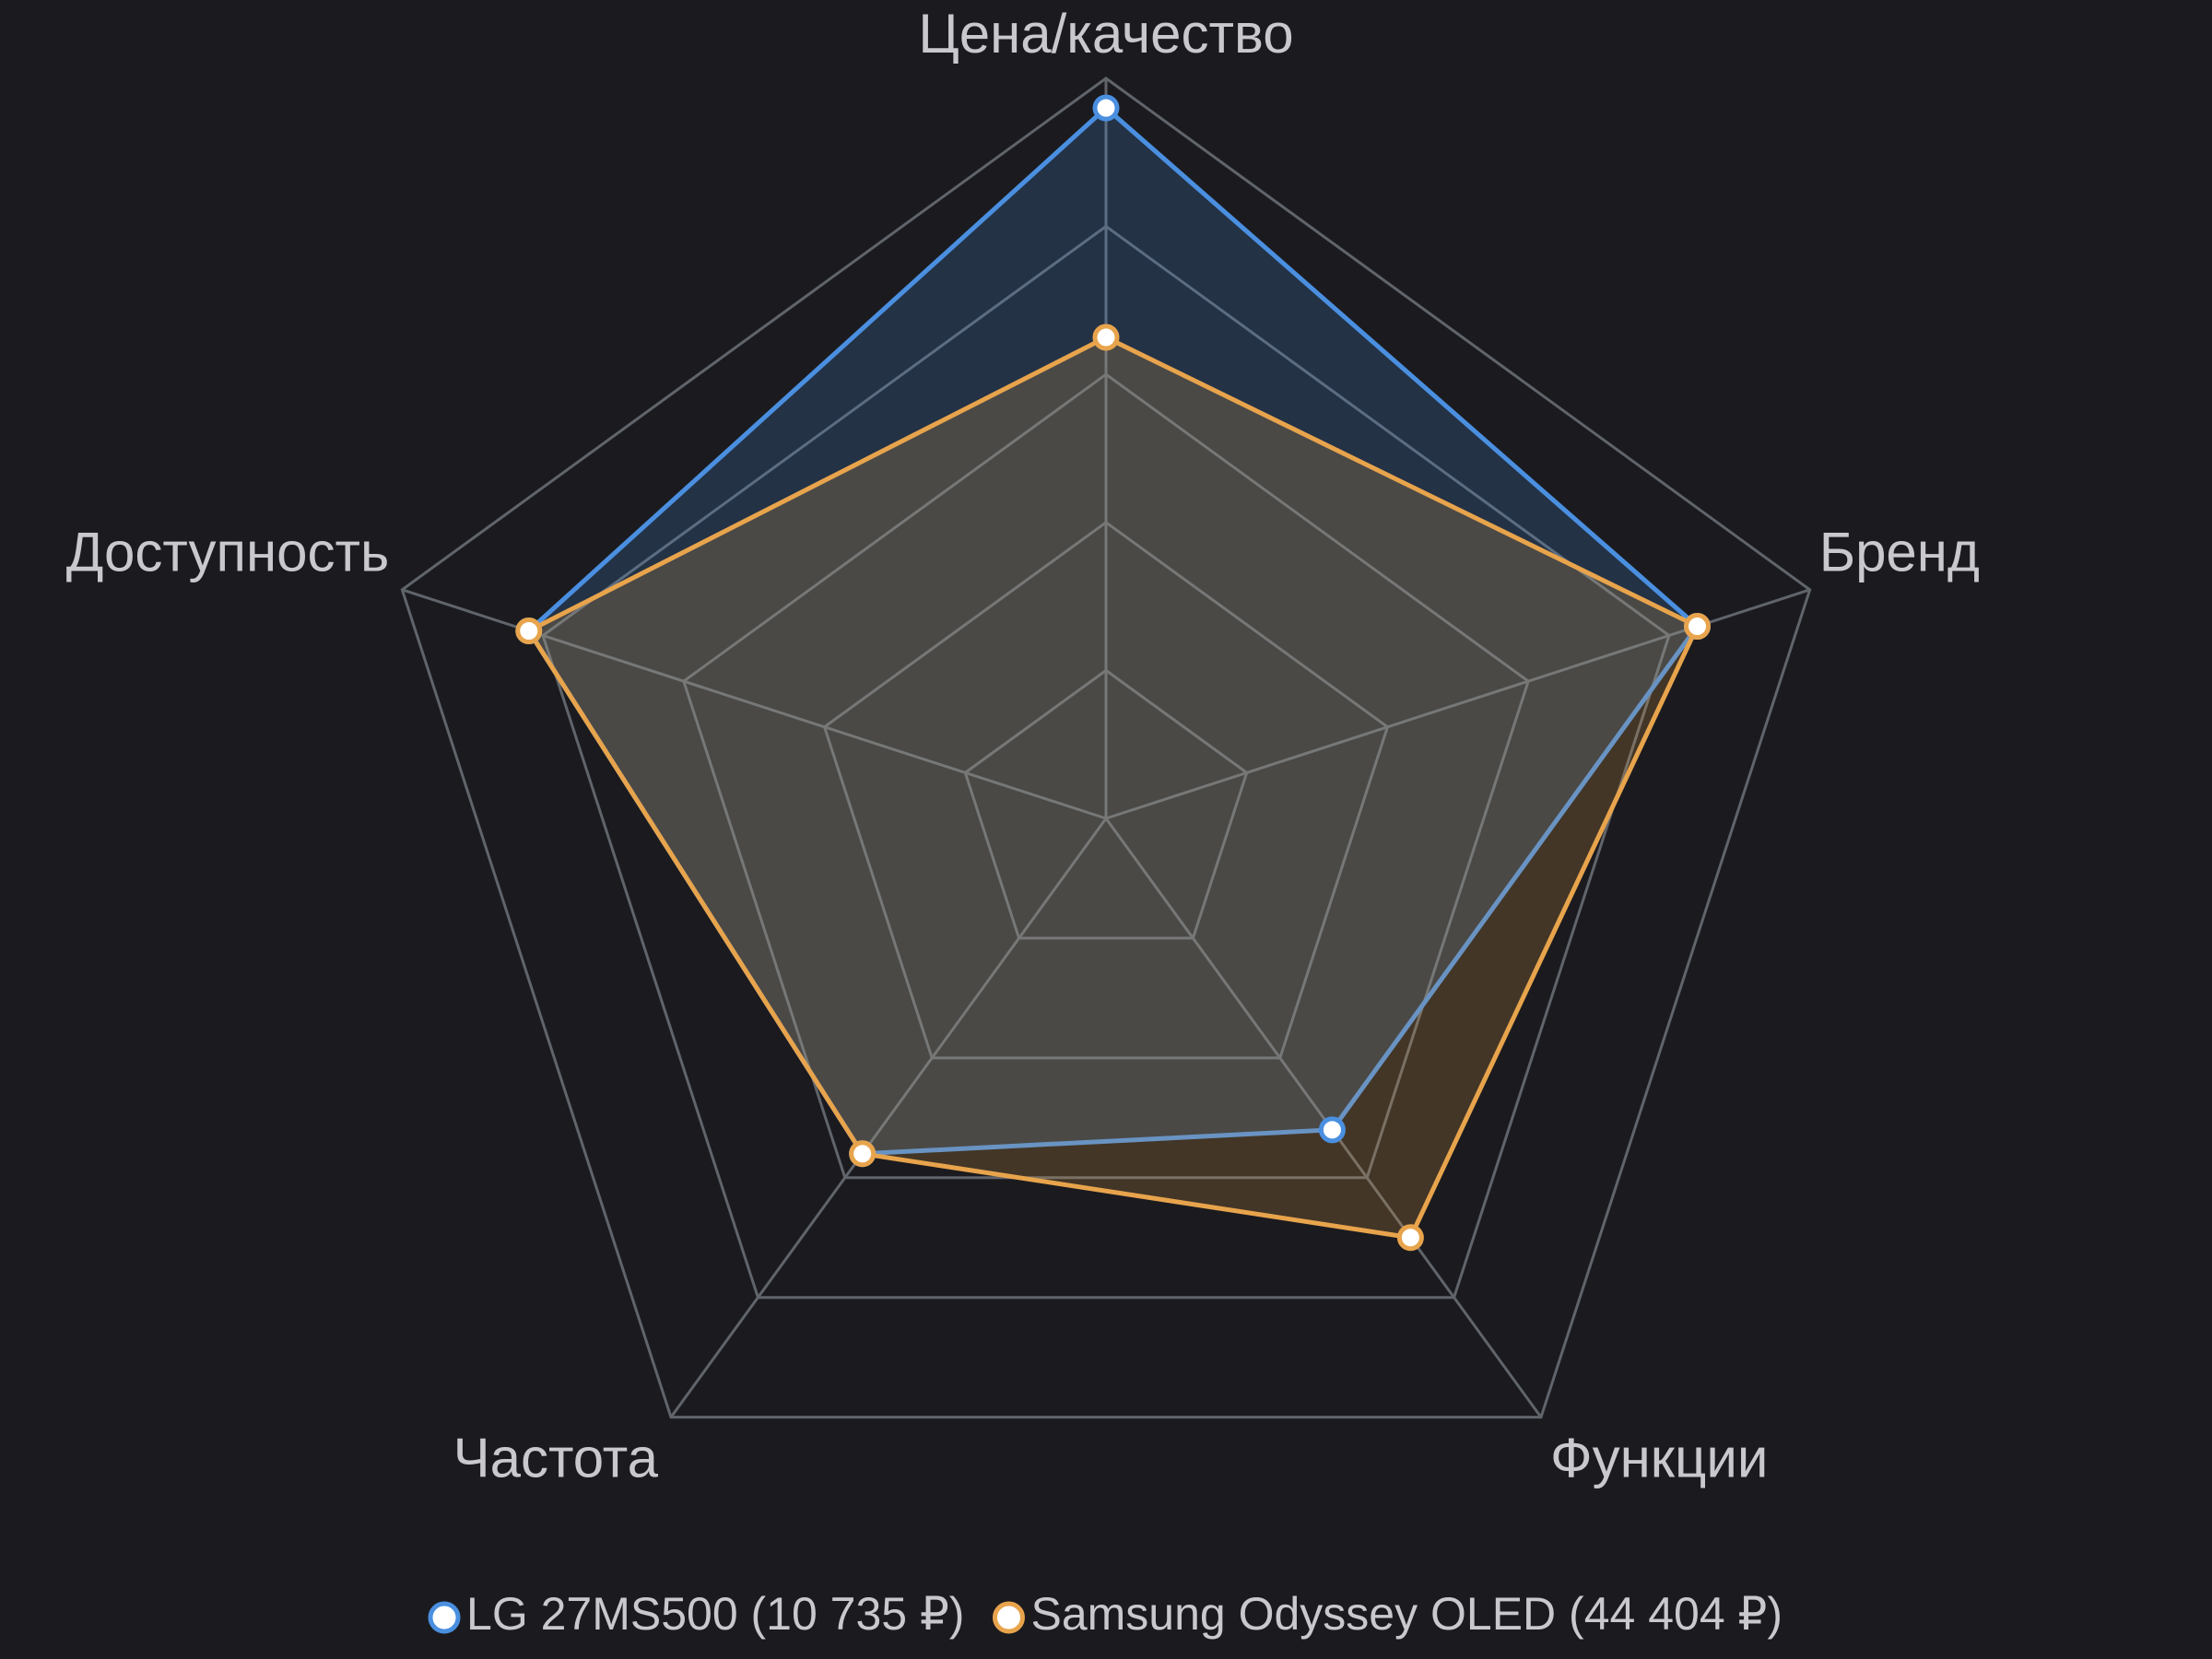 The image size is (2212, 1659). I want to click on axis-label: Цена/качество, so click(1105, 34).